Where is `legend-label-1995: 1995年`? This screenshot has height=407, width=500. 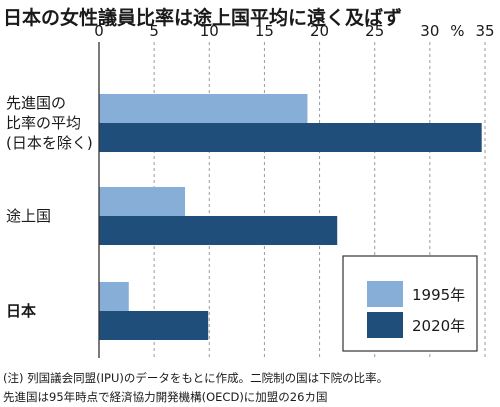
legend-label-1995: 1995年 is located at coordinates (438, 295).